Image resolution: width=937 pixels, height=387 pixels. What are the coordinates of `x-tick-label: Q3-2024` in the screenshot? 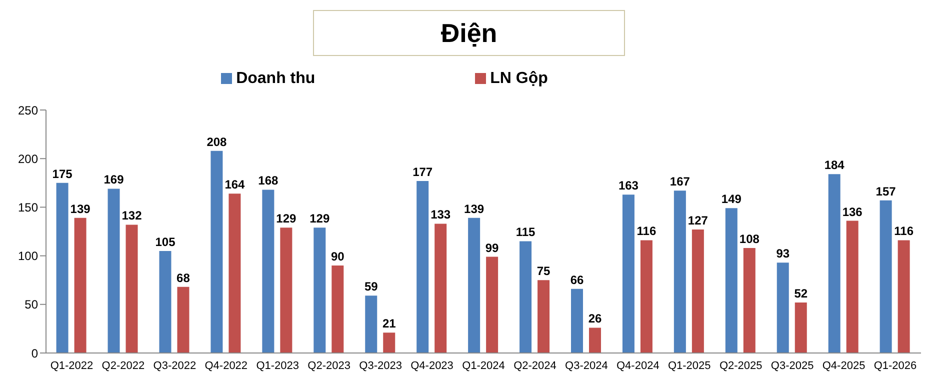 It's located at (586, 366).